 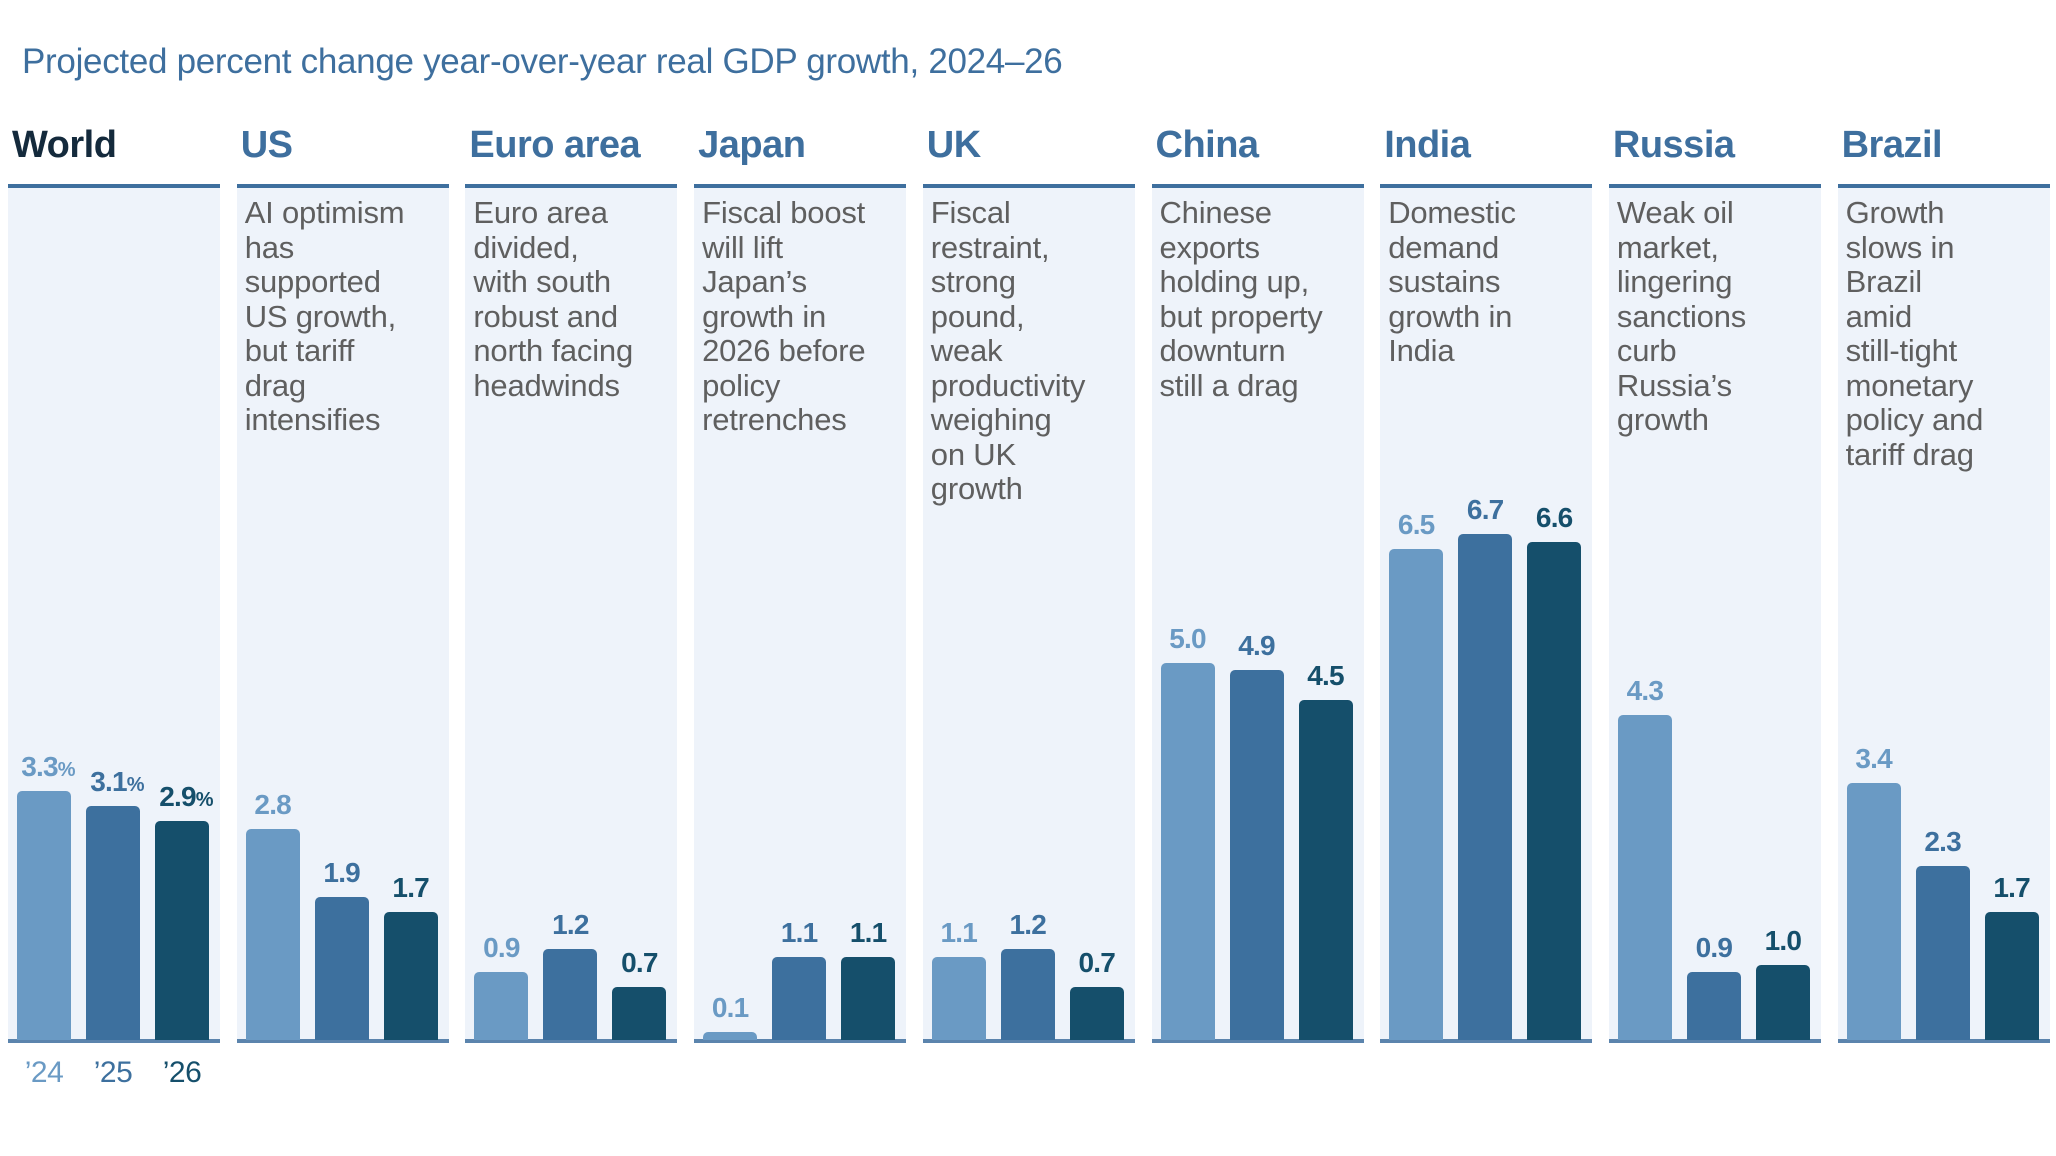 I want to click on value-label: 5.0, so click(x=1188, y=639).